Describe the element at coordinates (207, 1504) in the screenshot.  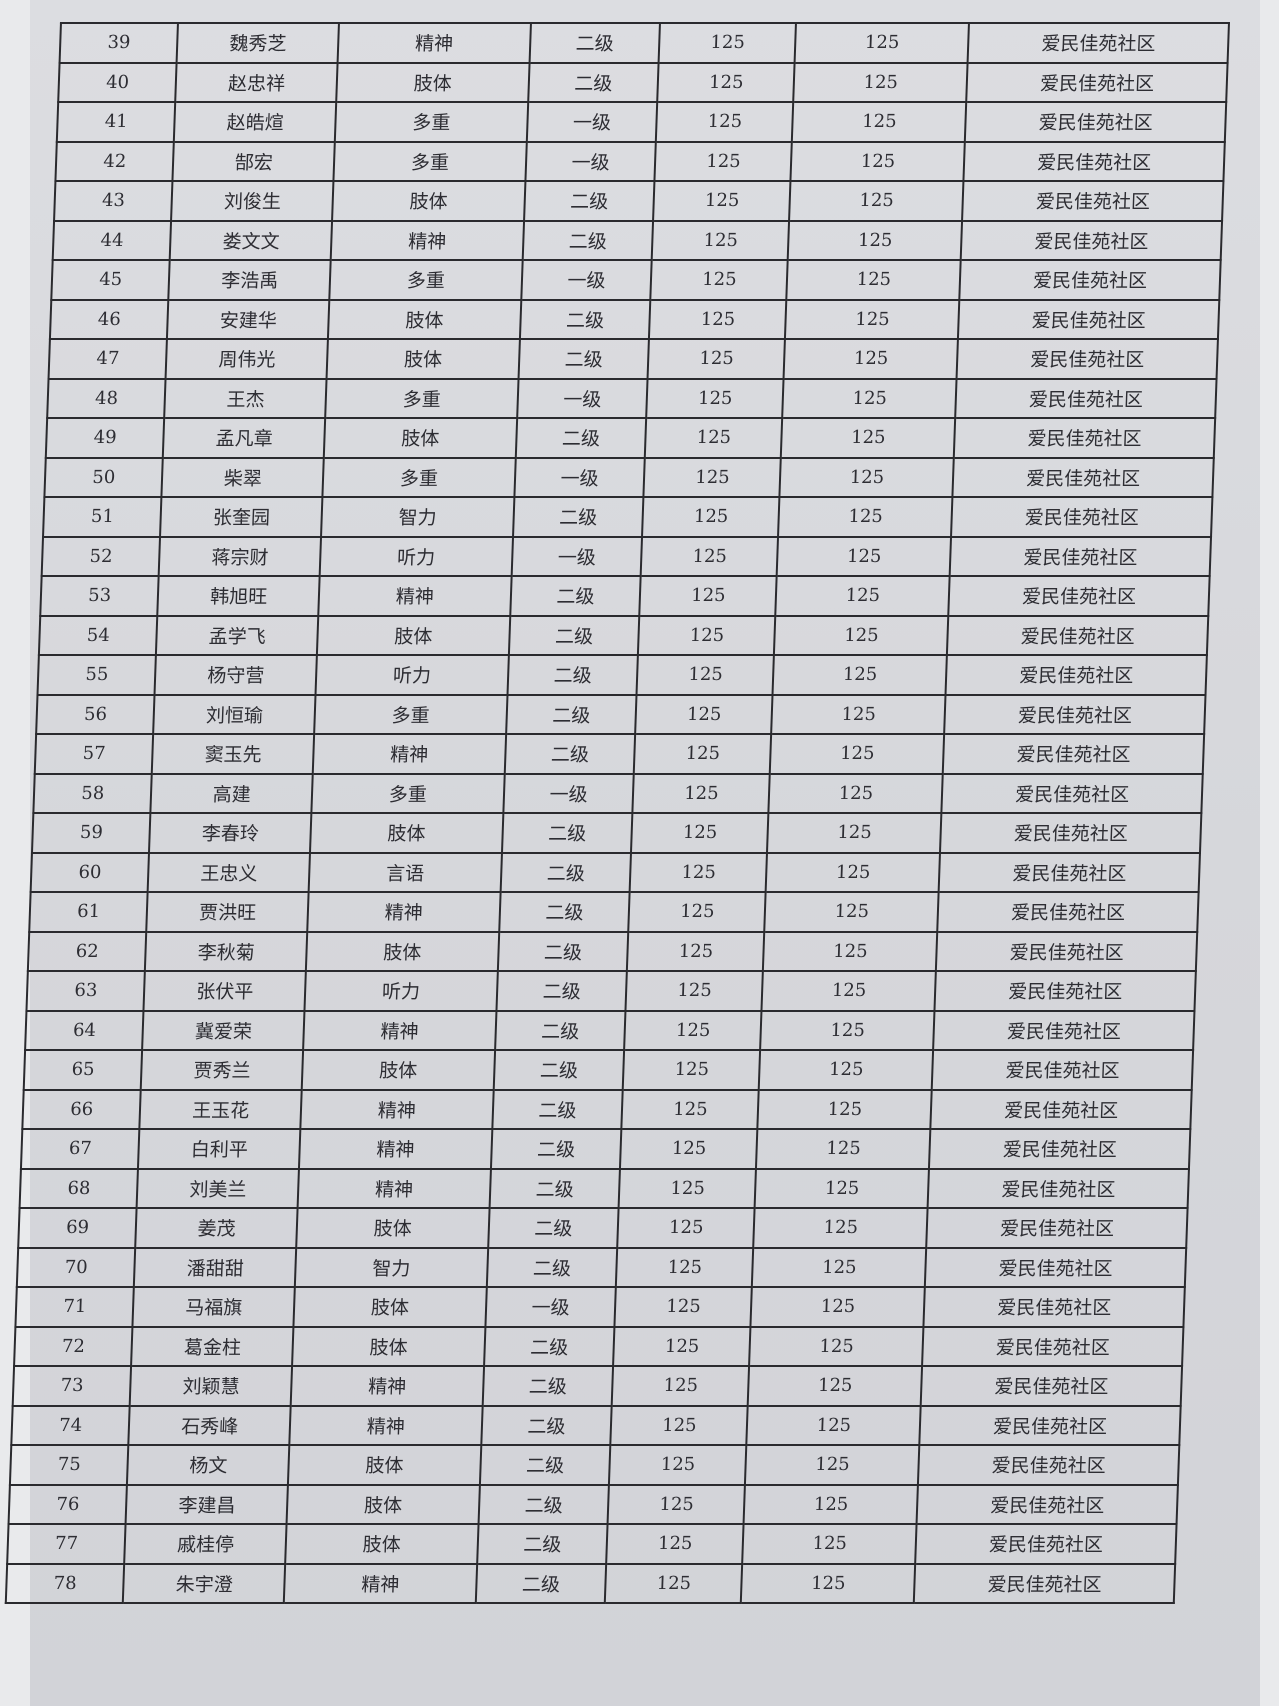
I see `name-cell: 李建昌` at that location.